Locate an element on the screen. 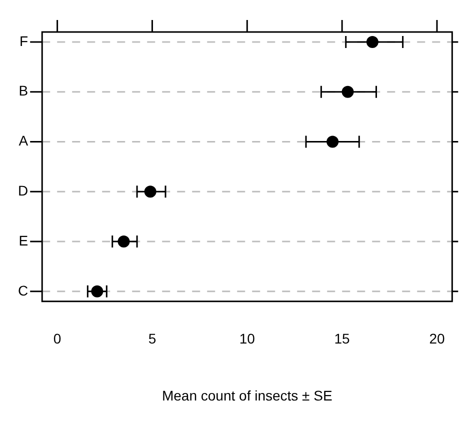 Image resolution: width=475 pixels, height=421 pixels. x-tick-label: 15 is located at coordinates (342, 338).